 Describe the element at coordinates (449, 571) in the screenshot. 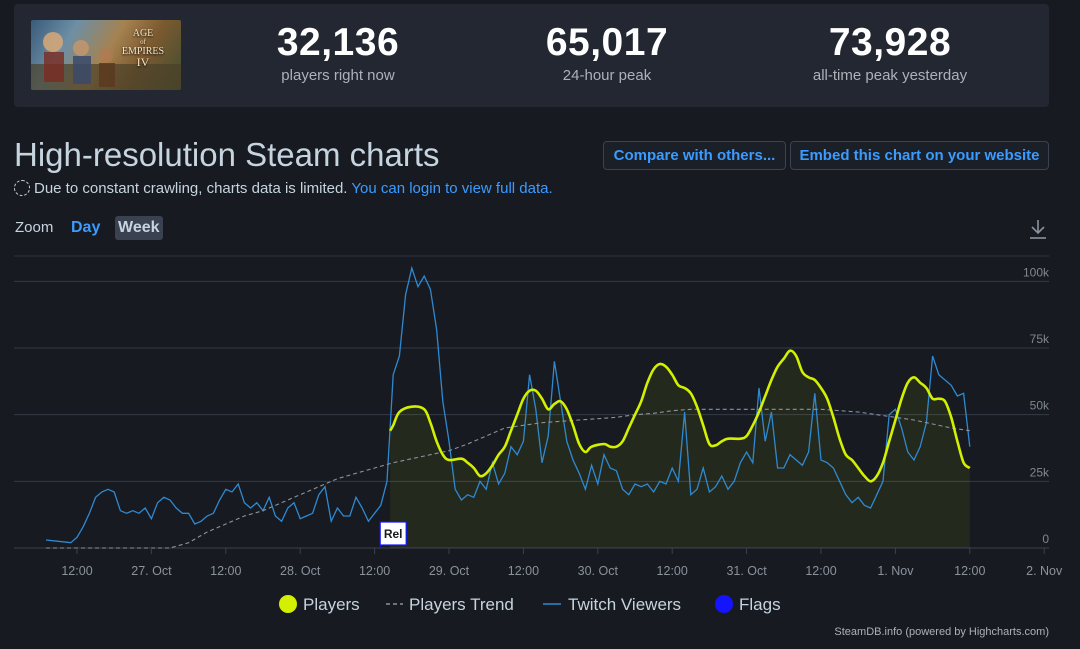

I see `x-tick-label: 29. Oct` at that location.